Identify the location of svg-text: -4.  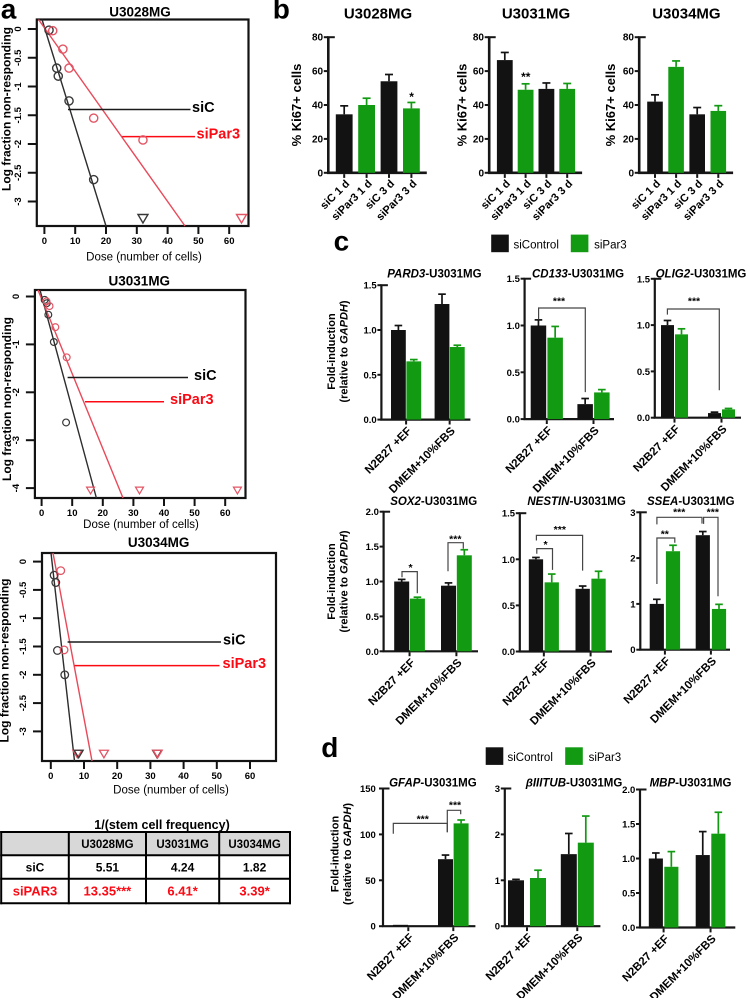
(16, 487).